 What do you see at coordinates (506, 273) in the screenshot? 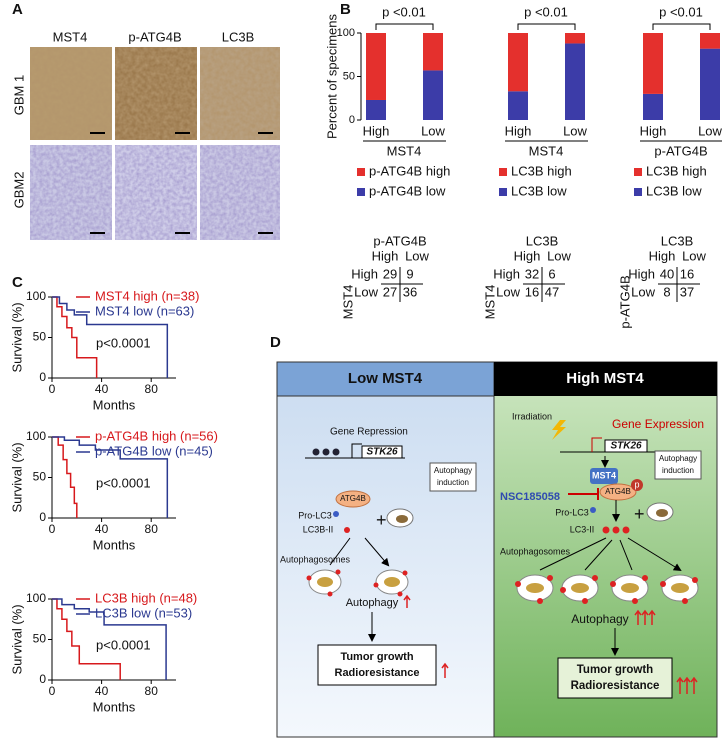
I see `table-row-label: High` at bounding box center [506, 273].